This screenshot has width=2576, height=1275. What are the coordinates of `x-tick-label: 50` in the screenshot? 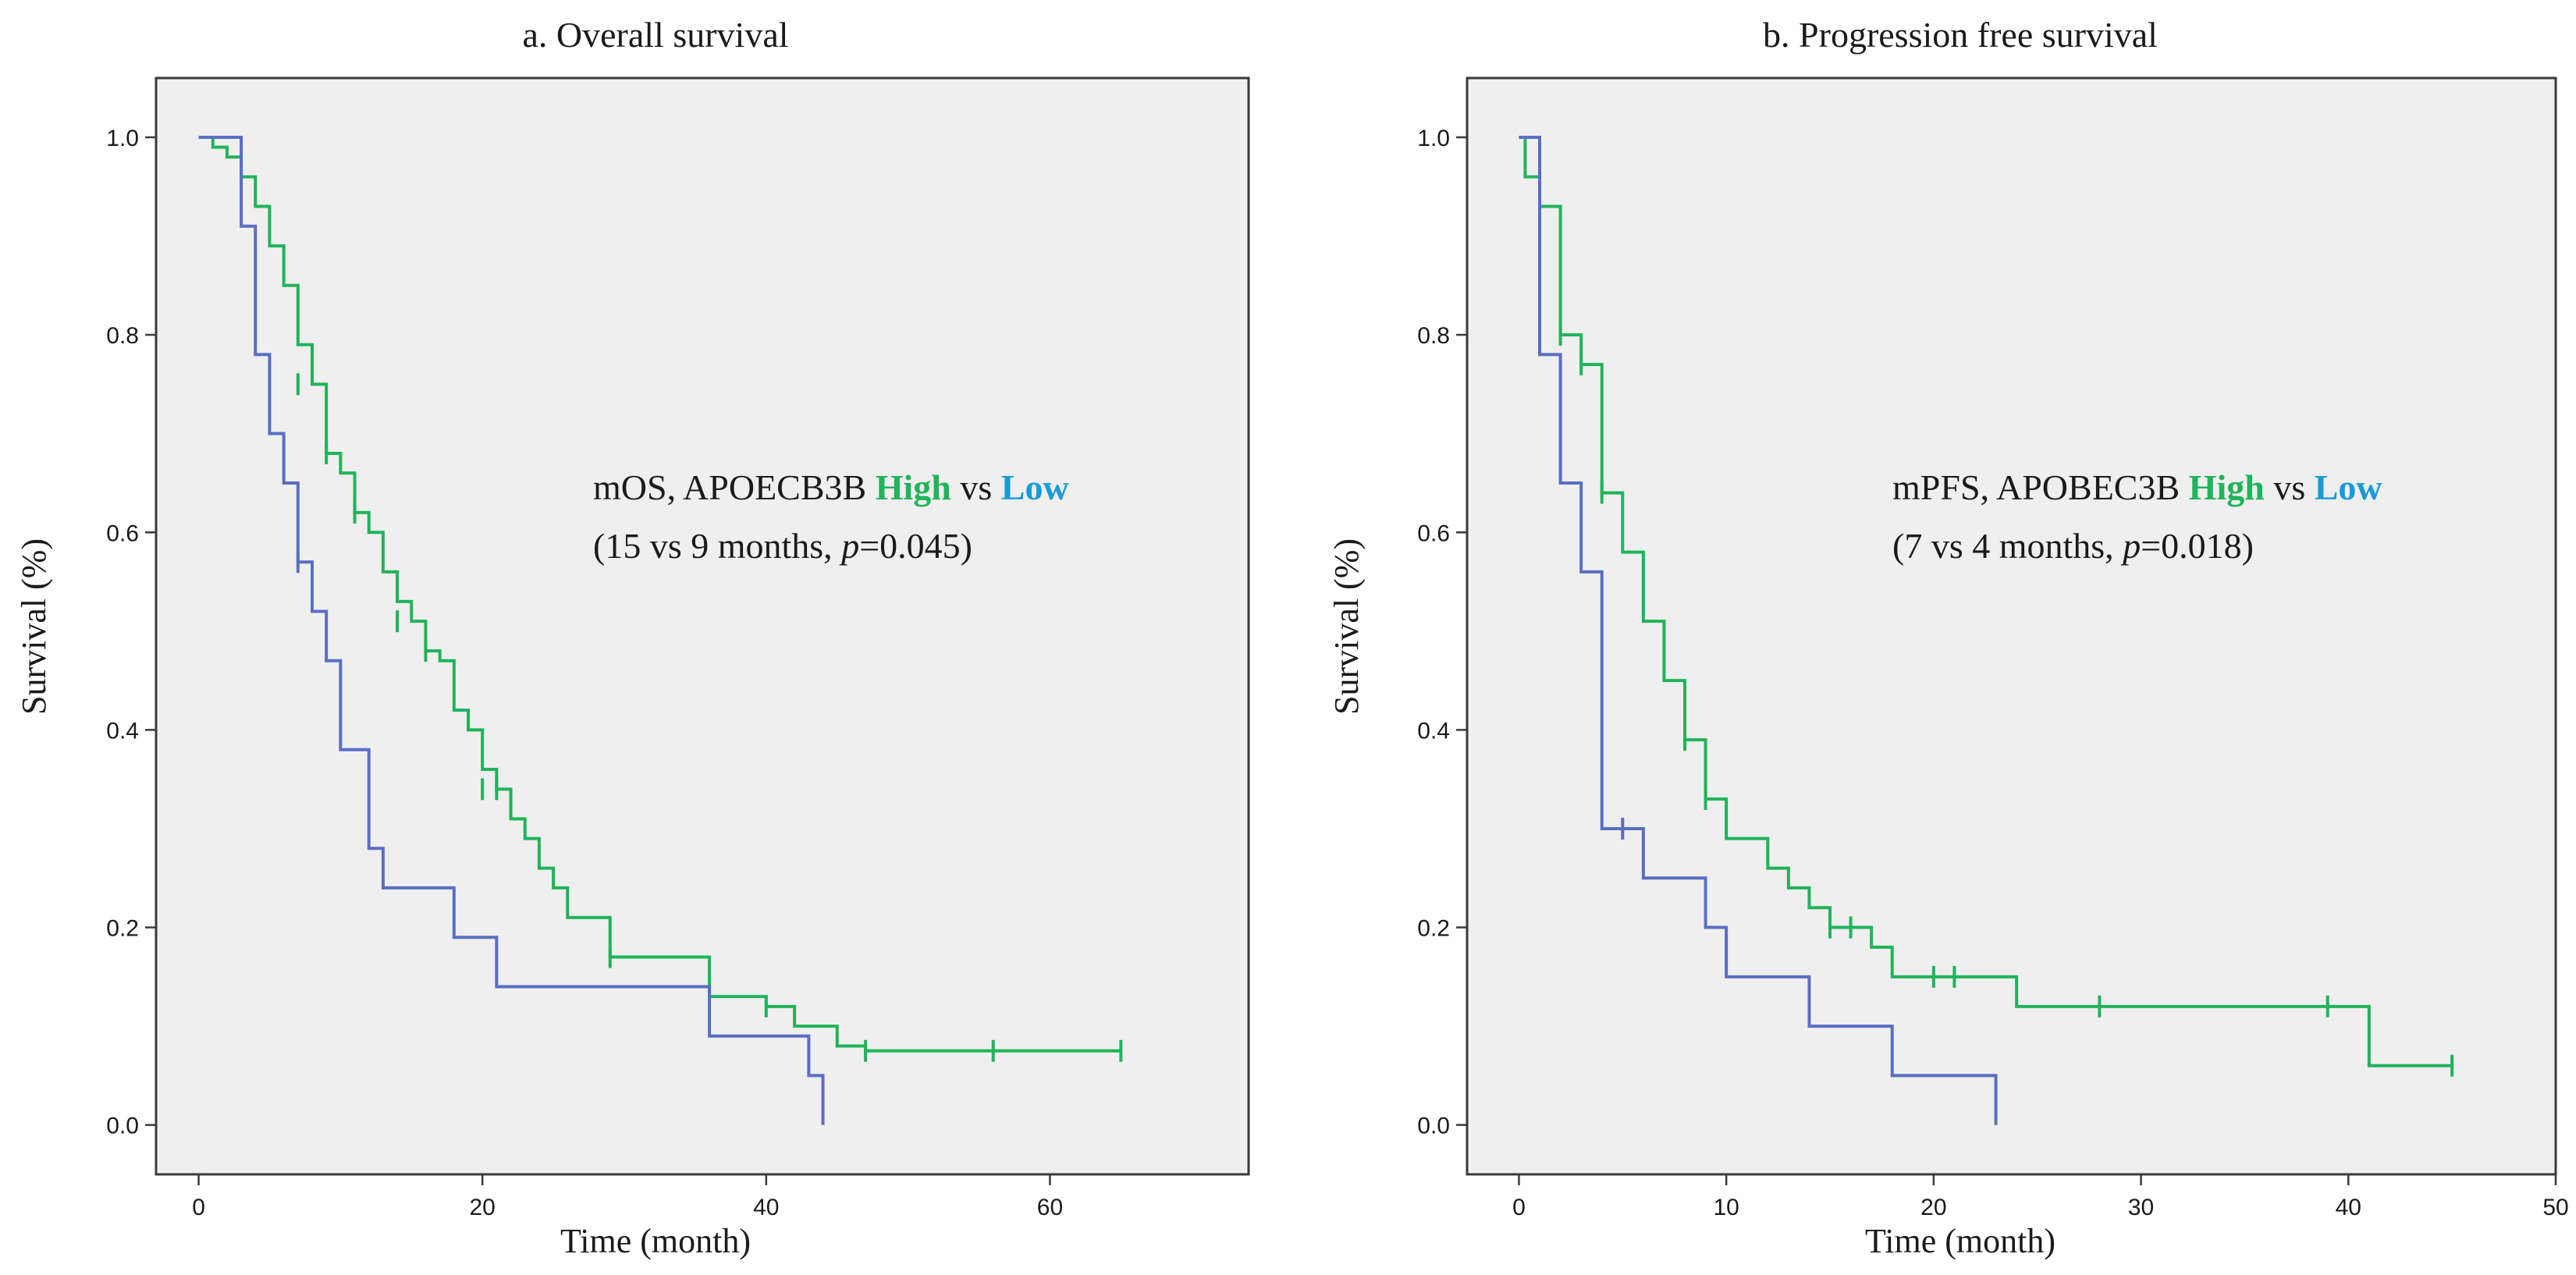 It's located at (2555, 1207).